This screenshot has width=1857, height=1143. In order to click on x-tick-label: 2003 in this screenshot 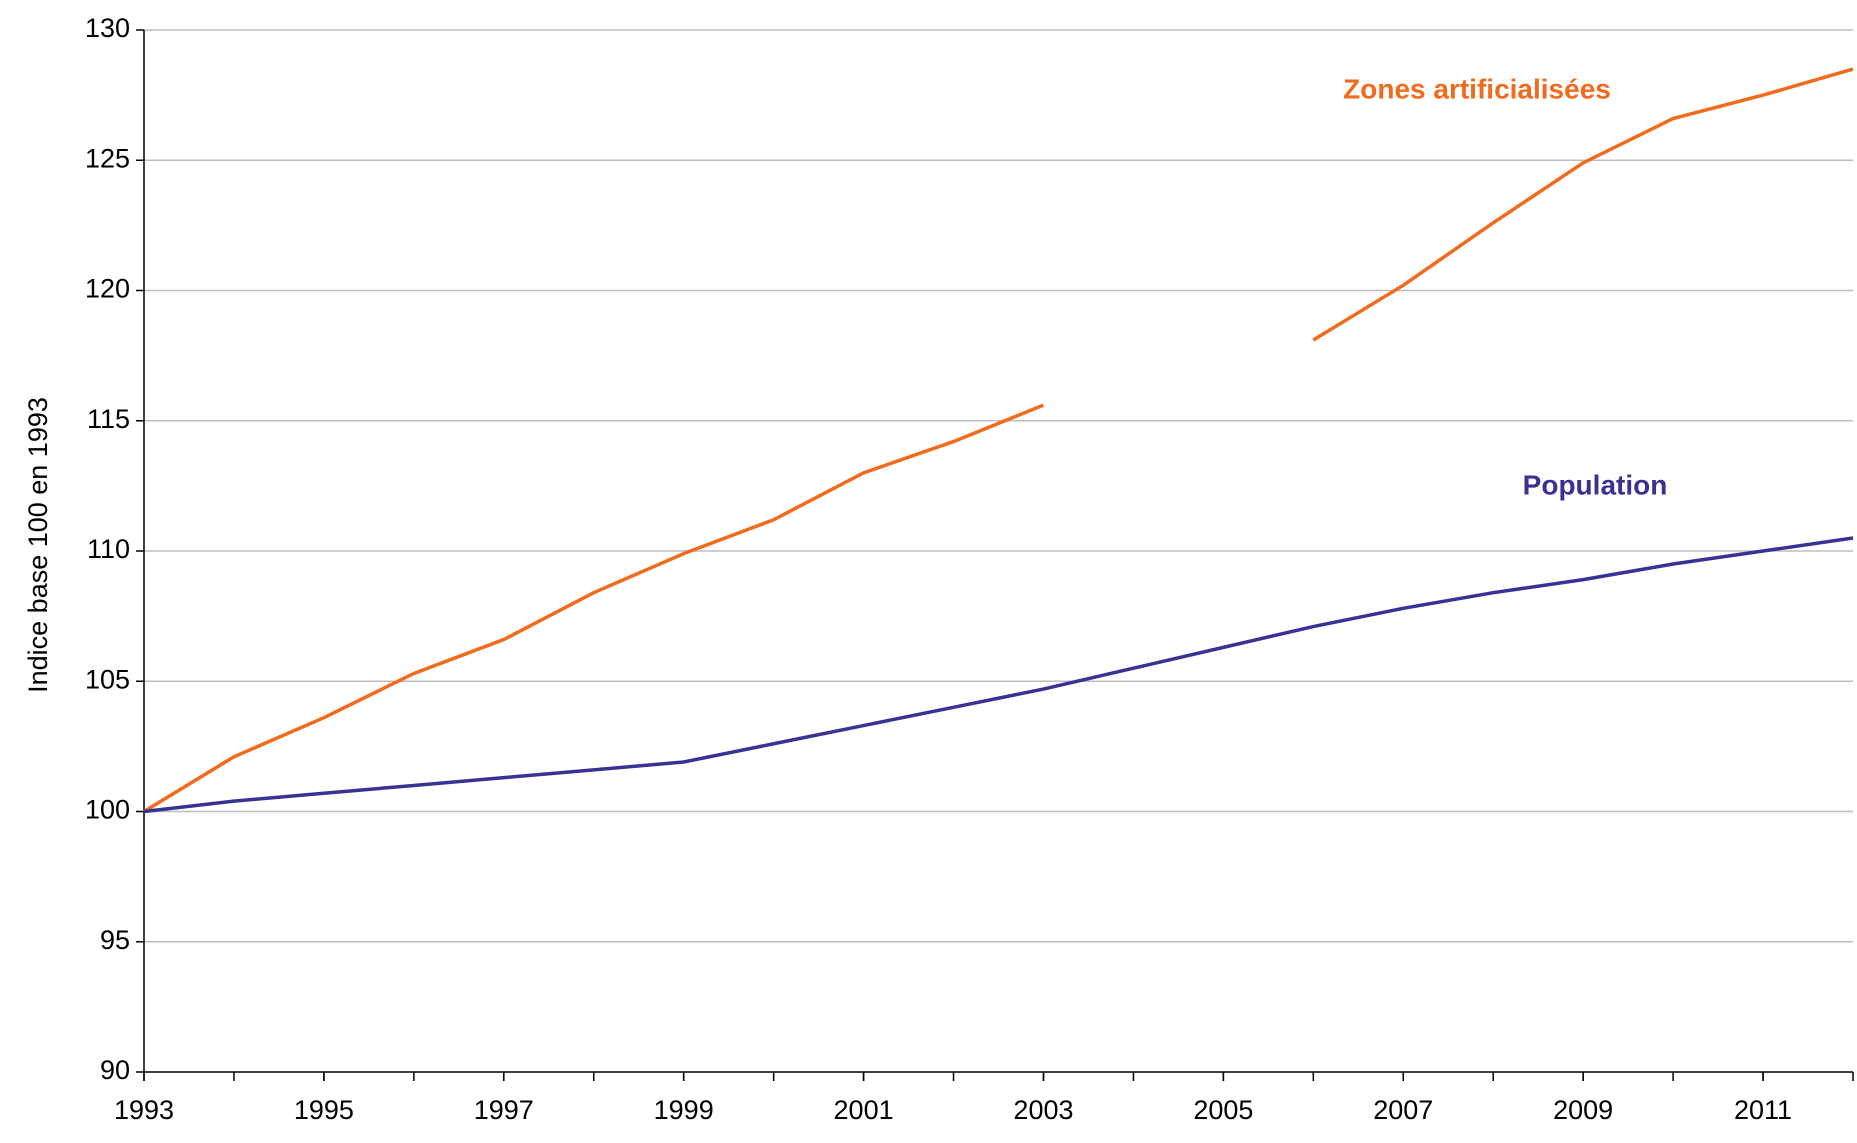, I will do `click(1043, 1110)`.